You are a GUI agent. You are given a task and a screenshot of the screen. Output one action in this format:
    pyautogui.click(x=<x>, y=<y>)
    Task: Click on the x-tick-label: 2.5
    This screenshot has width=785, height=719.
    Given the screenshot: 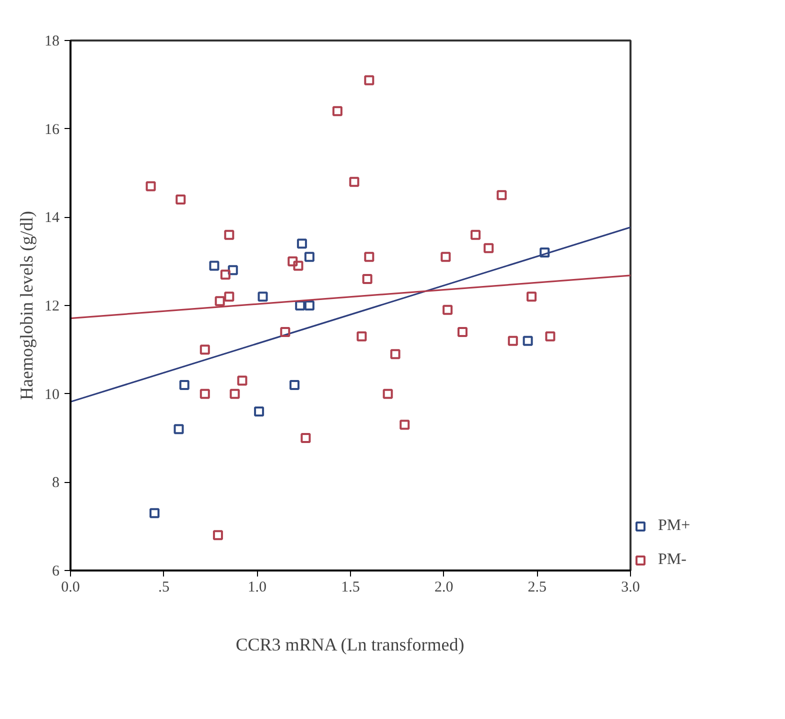 What is the action you would take?
    pyautogui.click(x=537, y=588)
    